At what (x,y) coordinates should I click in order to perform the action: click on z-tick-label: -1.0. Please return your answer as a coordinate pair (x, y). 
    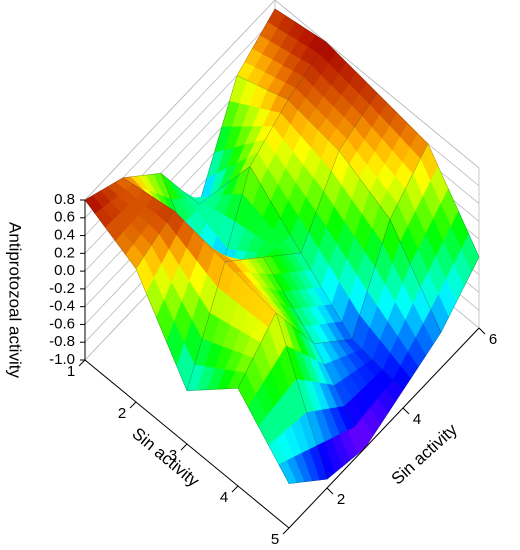
    Looking at the image, I should click on (62, 359).